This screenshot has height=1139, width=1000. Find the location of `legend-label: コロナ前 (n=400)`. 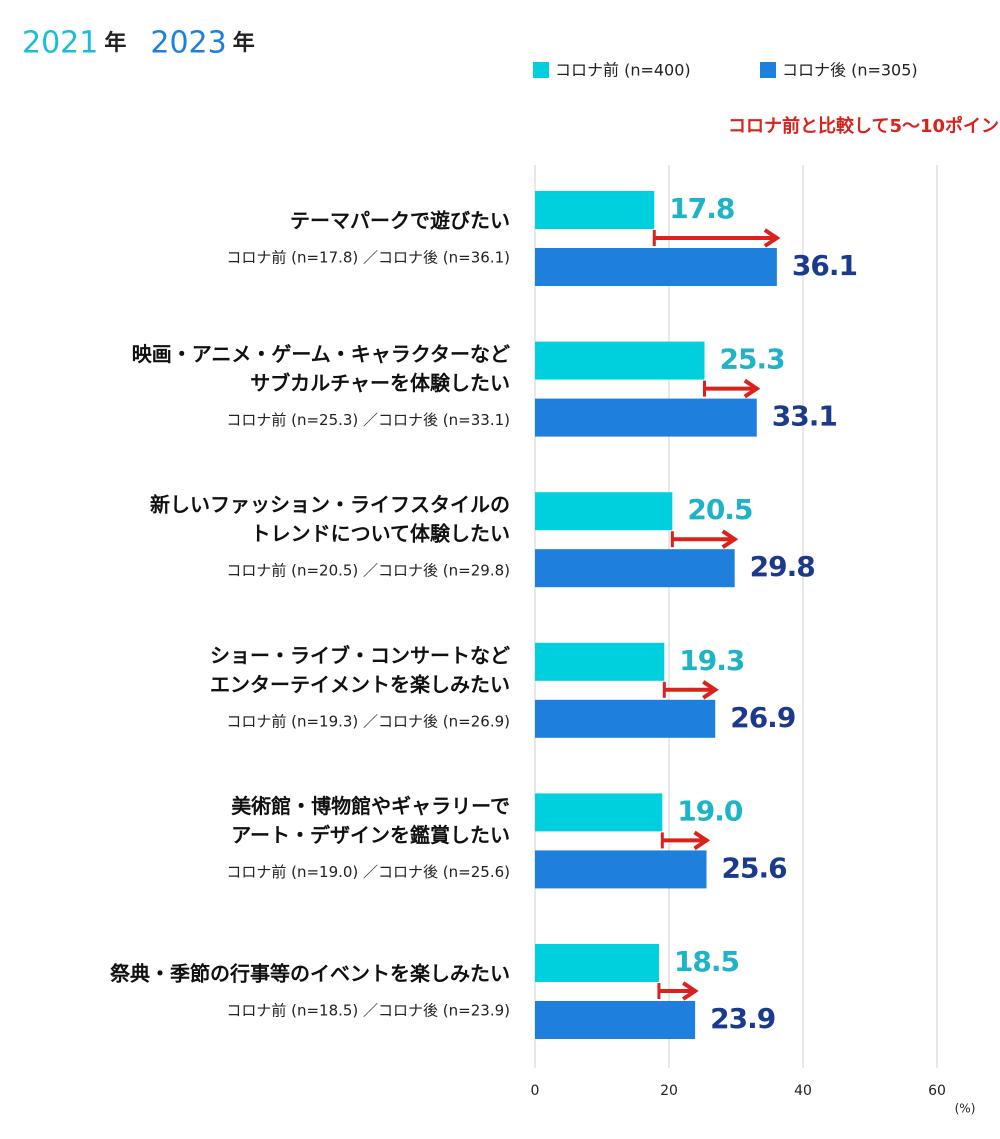

legend-label: コロナ前 (n=400) is located at coordinates (623, 70).